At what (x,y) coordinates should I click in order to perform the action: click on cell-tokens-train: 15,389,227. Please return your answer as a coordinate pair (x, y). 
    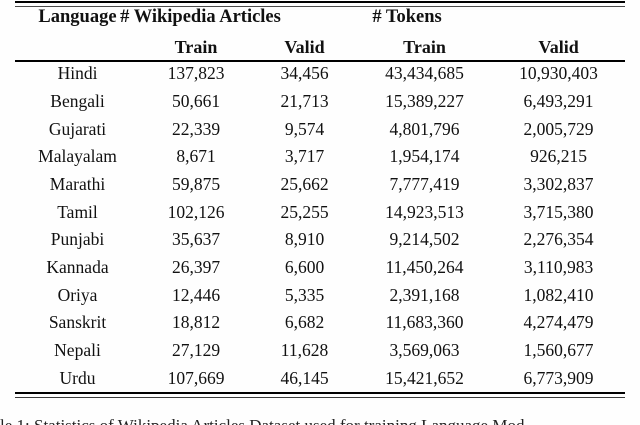
    Looking at the image, I should click on (424, 100).